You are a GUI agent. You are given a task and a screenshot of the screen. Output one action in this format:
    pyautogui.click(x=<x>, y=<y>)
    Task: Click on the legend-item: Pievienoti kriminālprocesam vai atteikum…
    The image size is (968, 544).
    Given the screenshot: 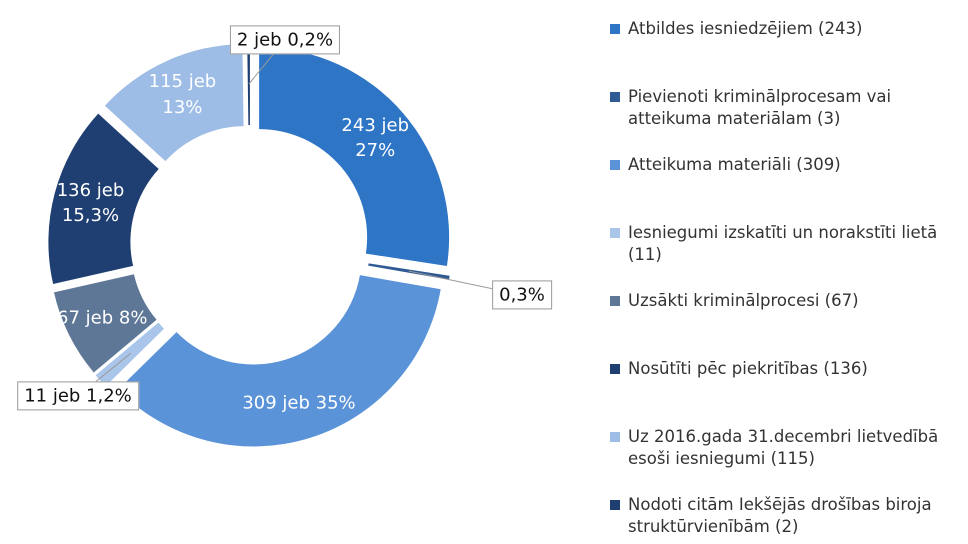 What is the action you would take?
    pyautogui.click(x=785, y=120)
    